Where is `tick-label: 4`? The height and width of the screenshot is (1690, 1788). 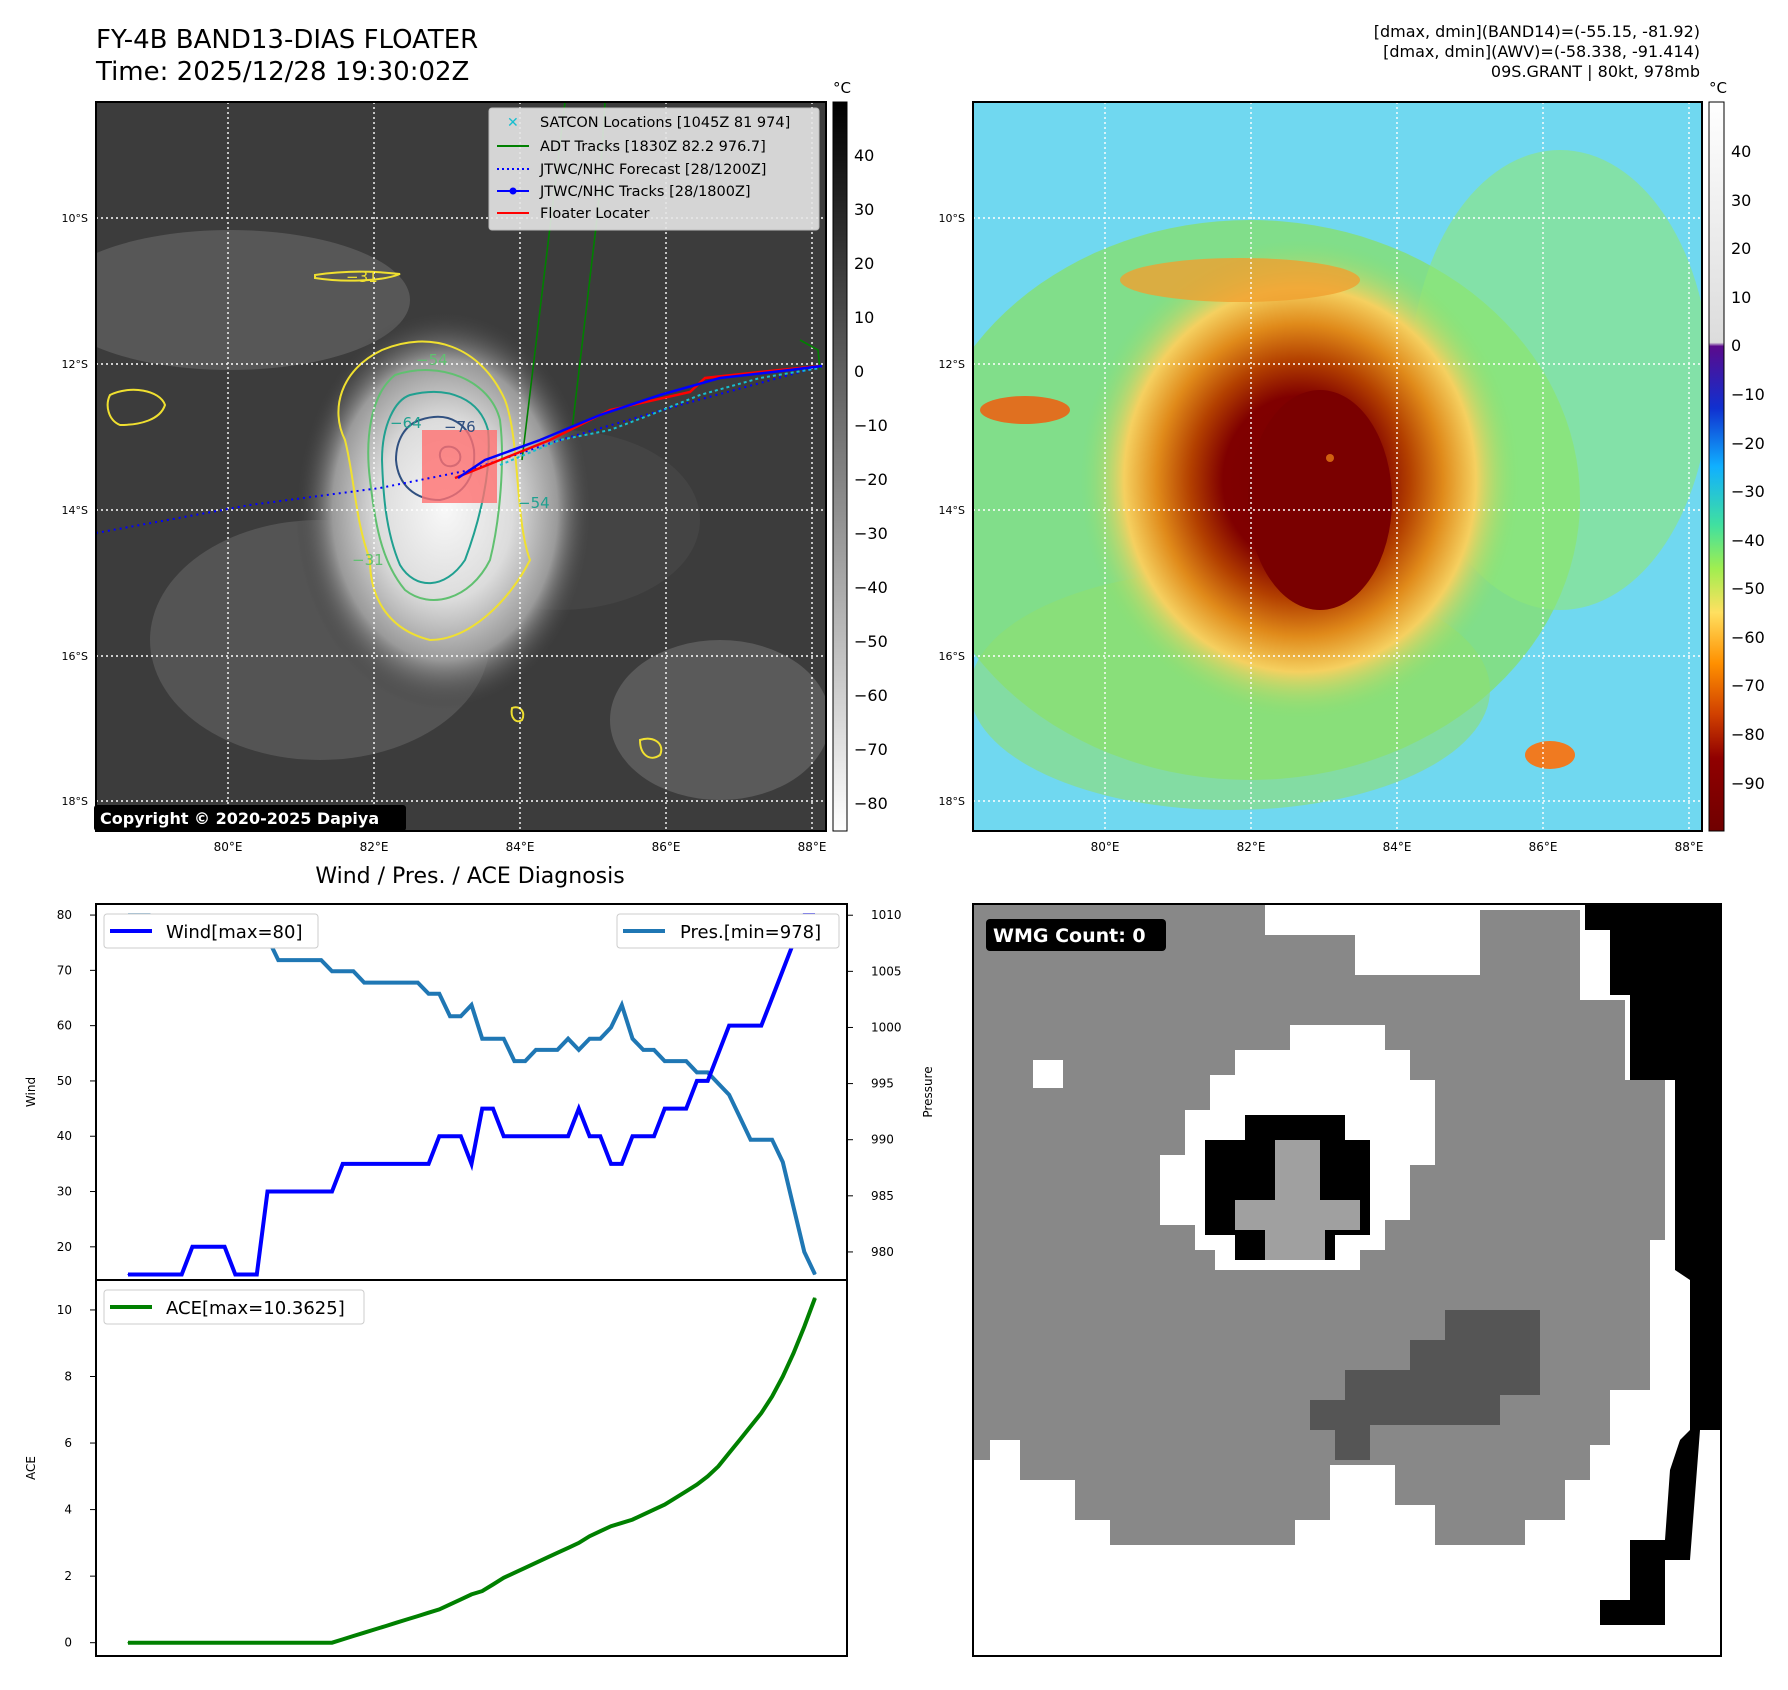
tick-label: 4 is located at coordinates (68, 1510).